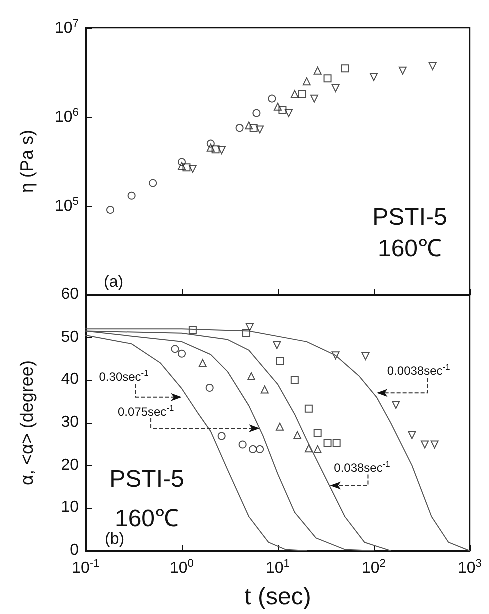 The width and height of the screenshot is (489, 614). What do you see at coordinates (70, 465) in the screenshot?
I see `y-tick-label: 20` at bounding box center [70, 465].